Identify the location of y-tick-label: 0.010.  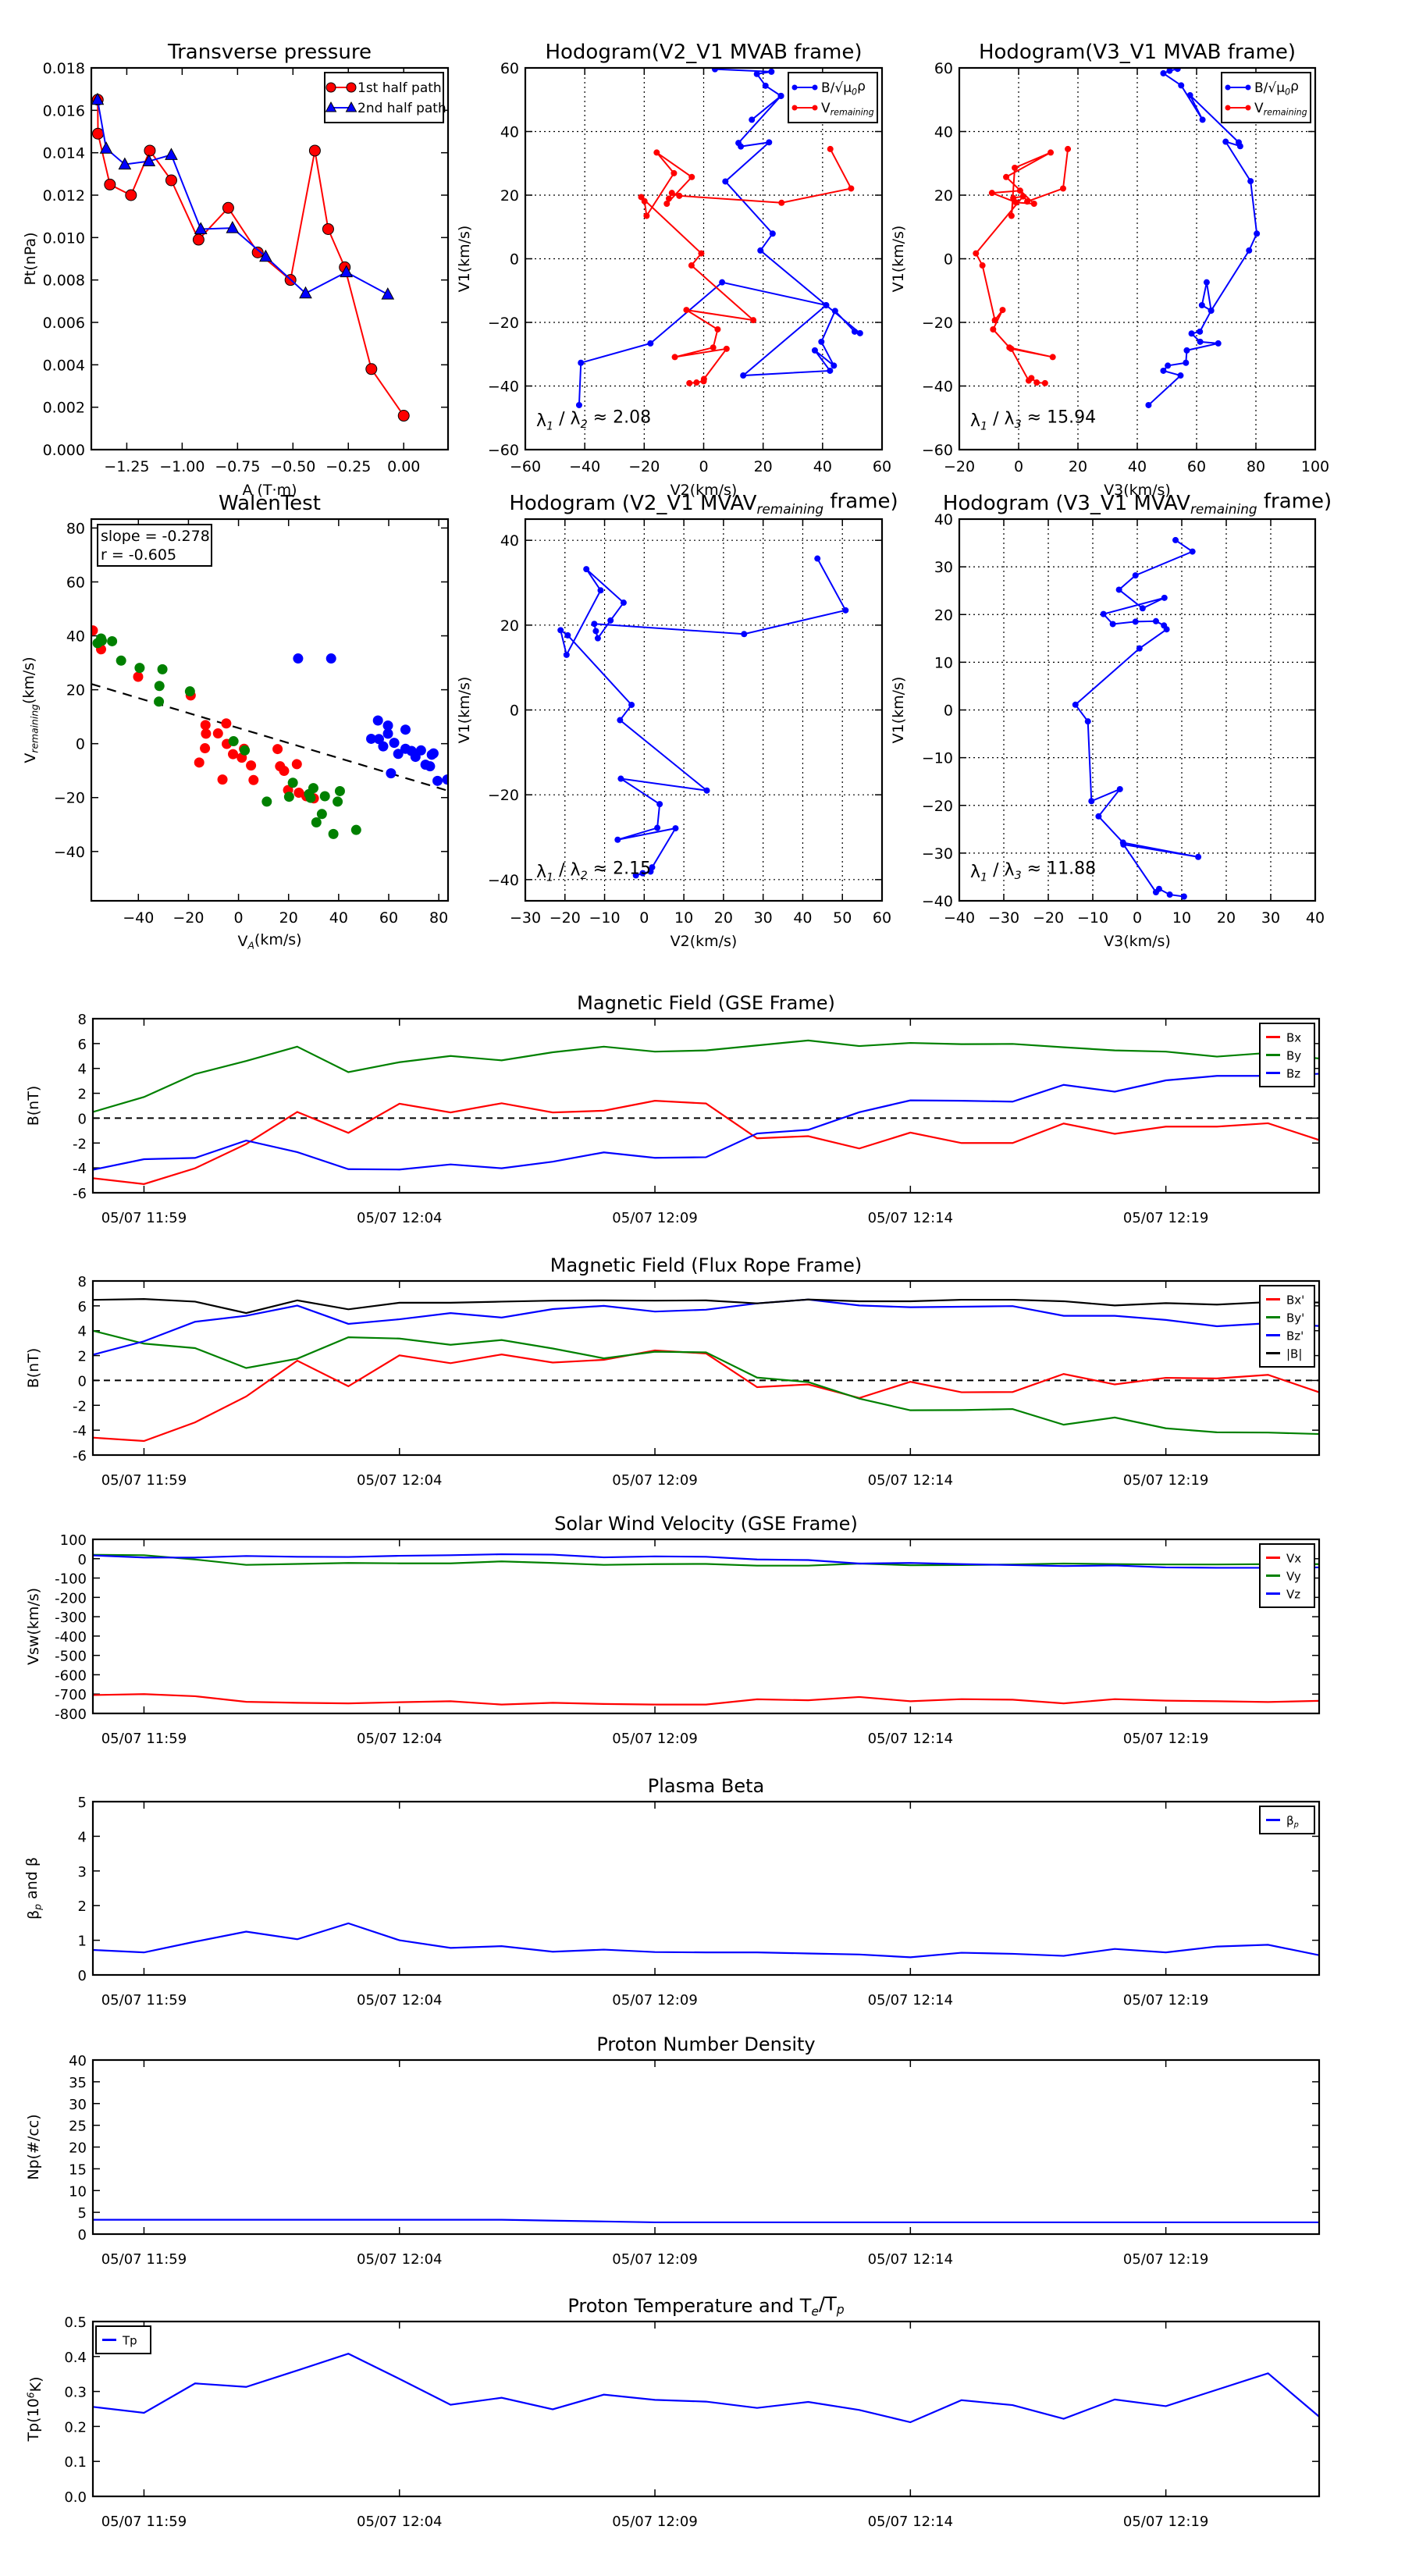
(64, 238).